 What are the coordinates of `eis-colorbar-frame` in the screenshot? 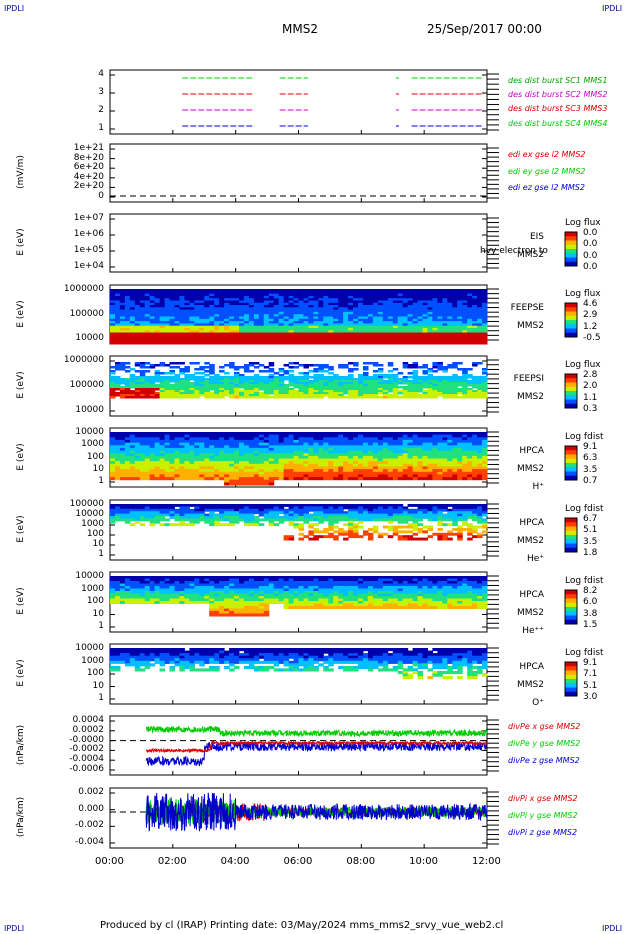 It's located at (571, 249).